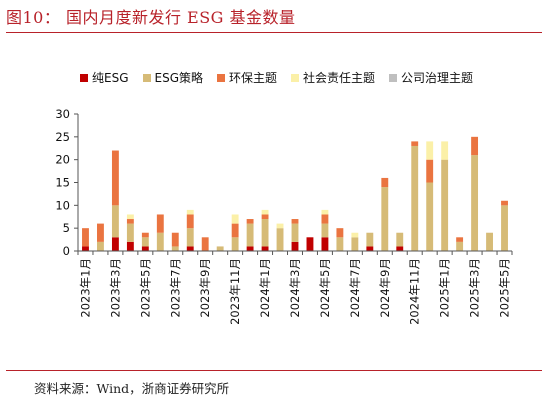 The width and height of the screenshot is (548, 401). I want to click on x-tick-label: 2024年5月, so click(325, 288).